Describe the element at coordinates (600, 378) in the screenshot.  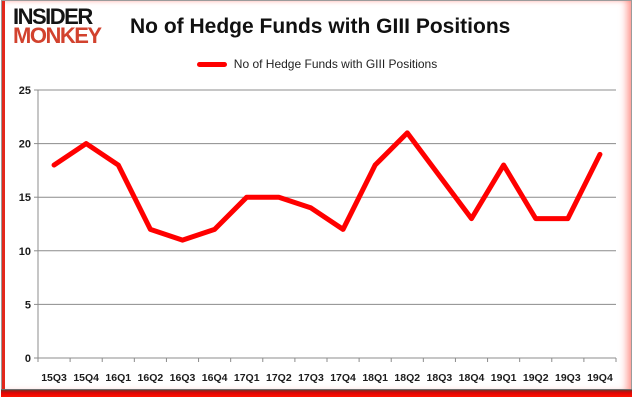
I see `x-tick-label: 19Q4` at that location.